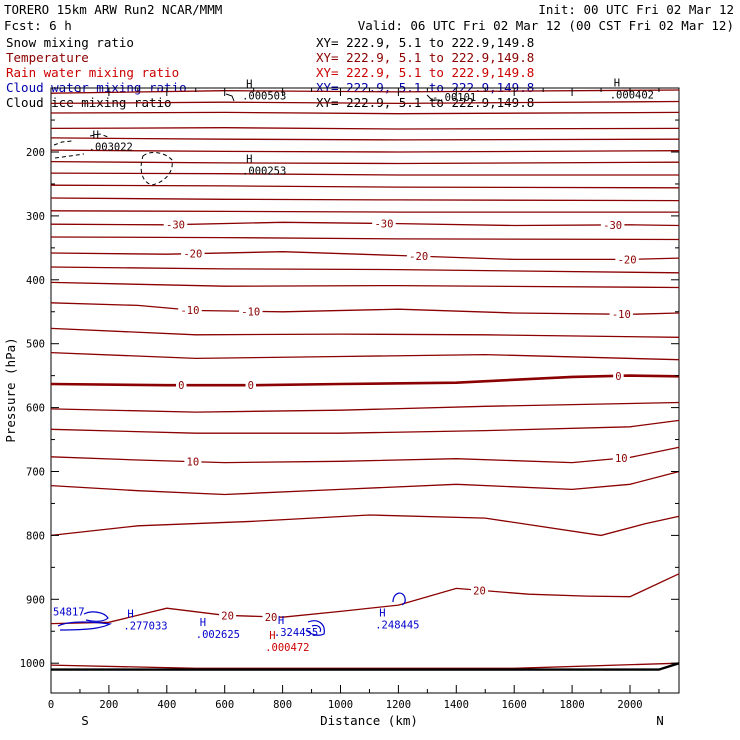  Describe the element at coordinates (514, 705) in the screenshot. I see `x-tick-label: 1600` at that location.